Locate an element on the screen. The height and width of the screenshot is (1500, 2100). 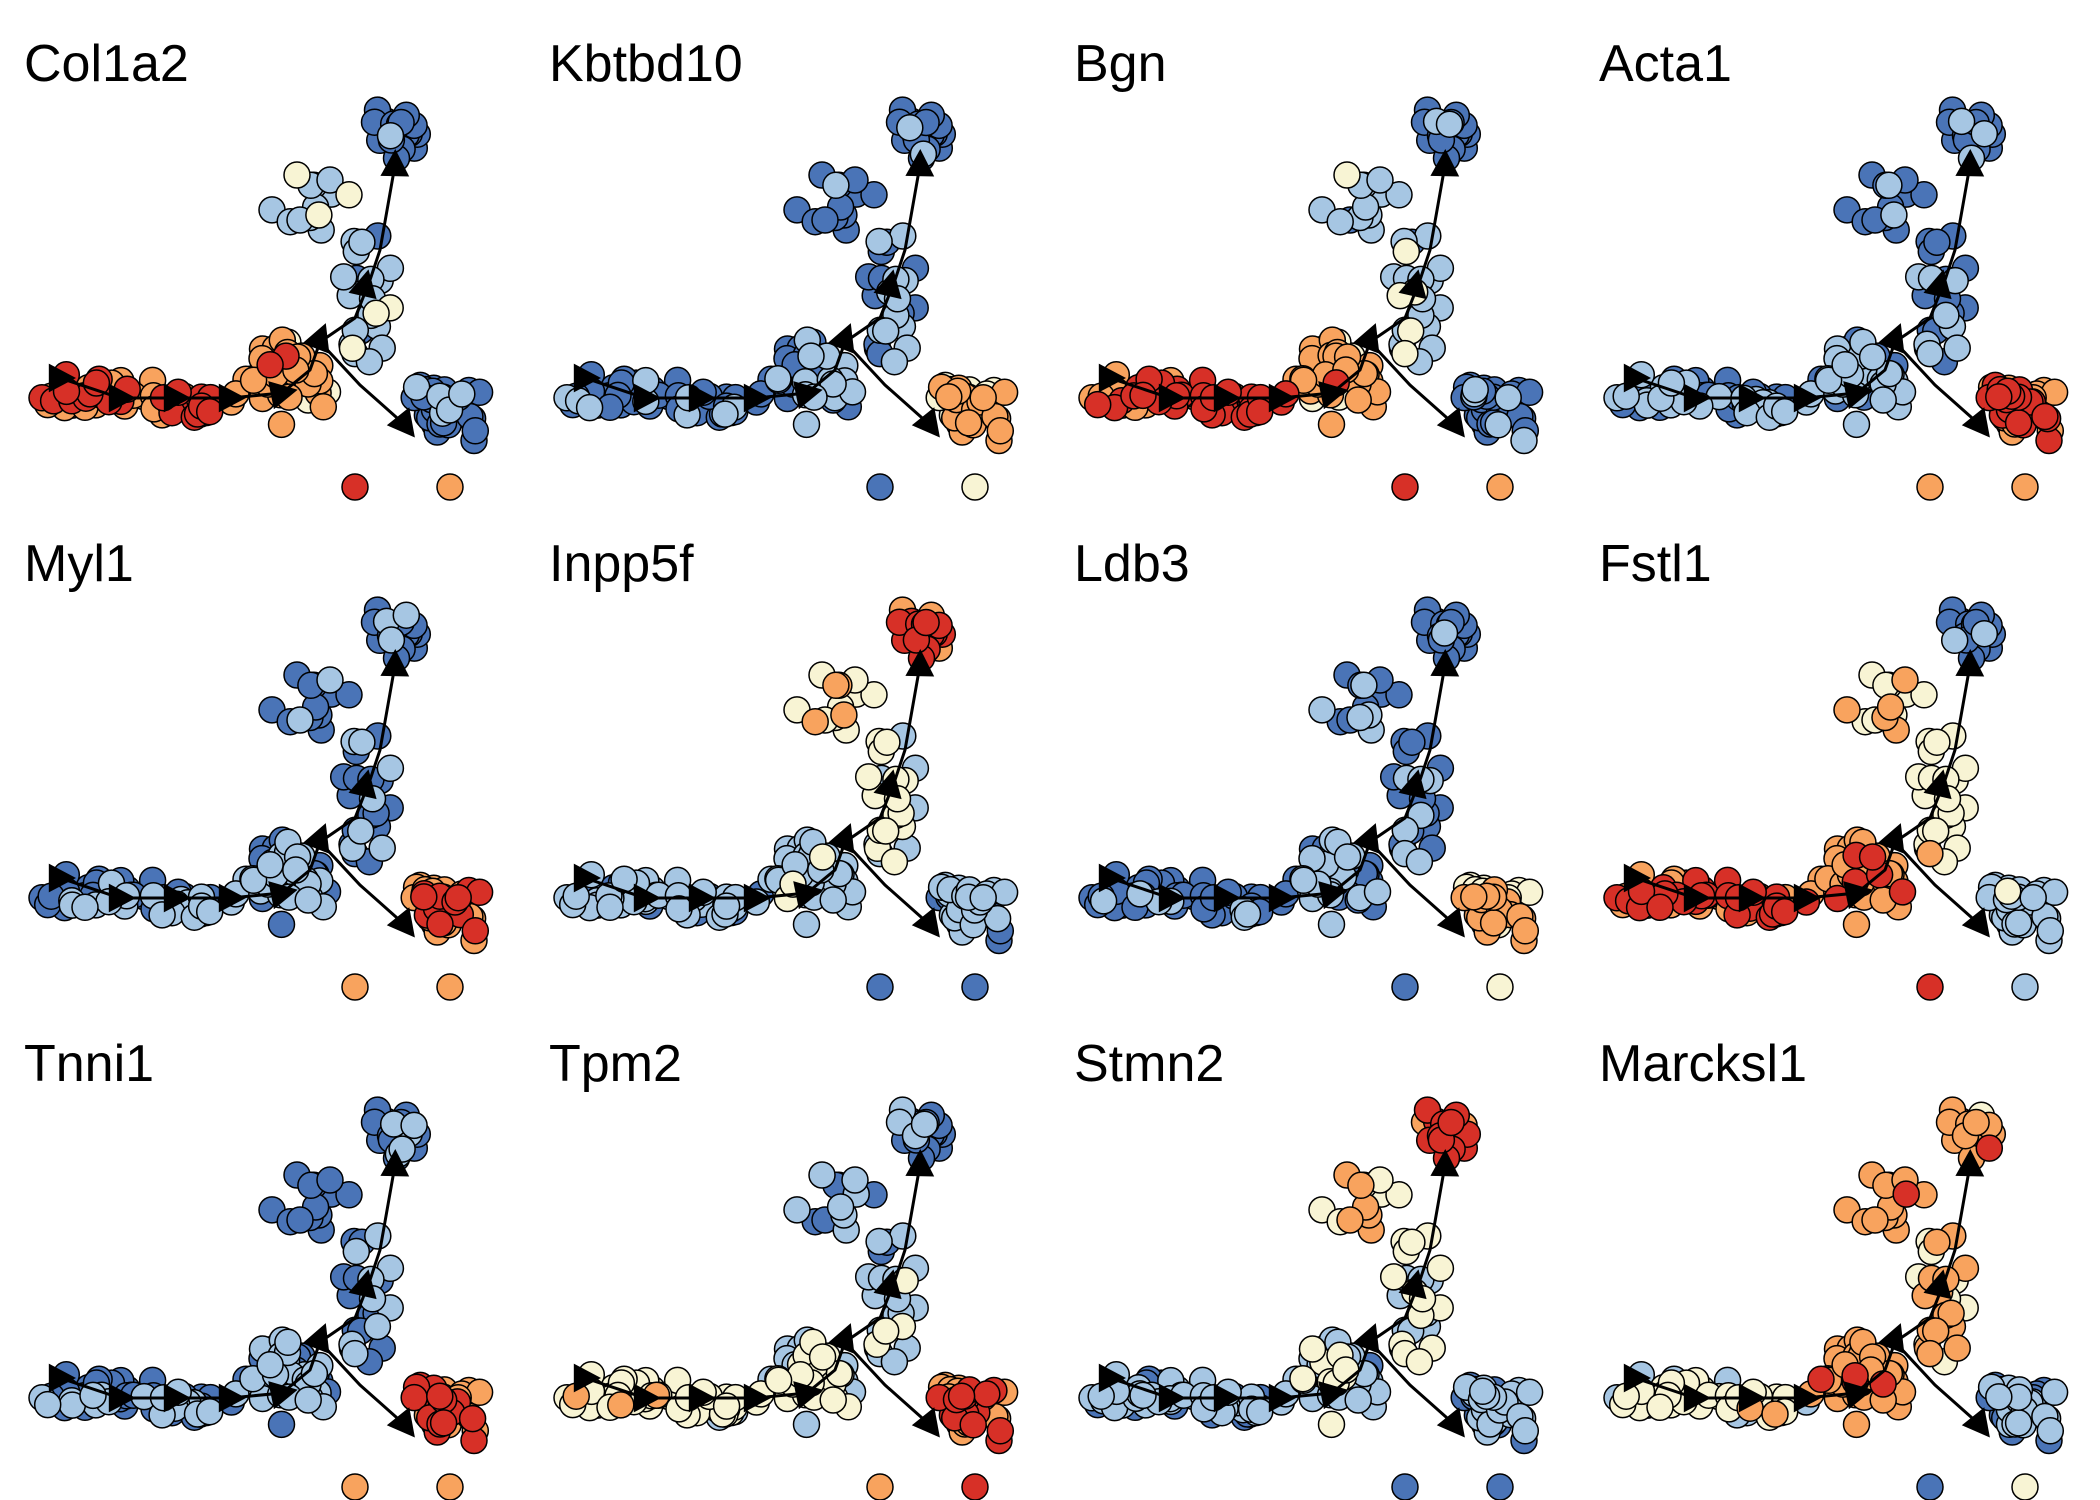
panel-col1a2: Col1a2 is located at coordinates (262, 250).